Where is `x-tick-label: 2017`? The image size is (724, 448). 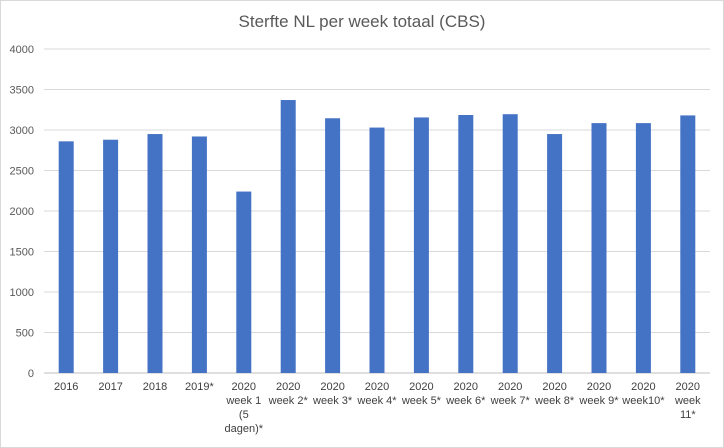
x-tick-label: 2017 is located at coordinates (110, 387).